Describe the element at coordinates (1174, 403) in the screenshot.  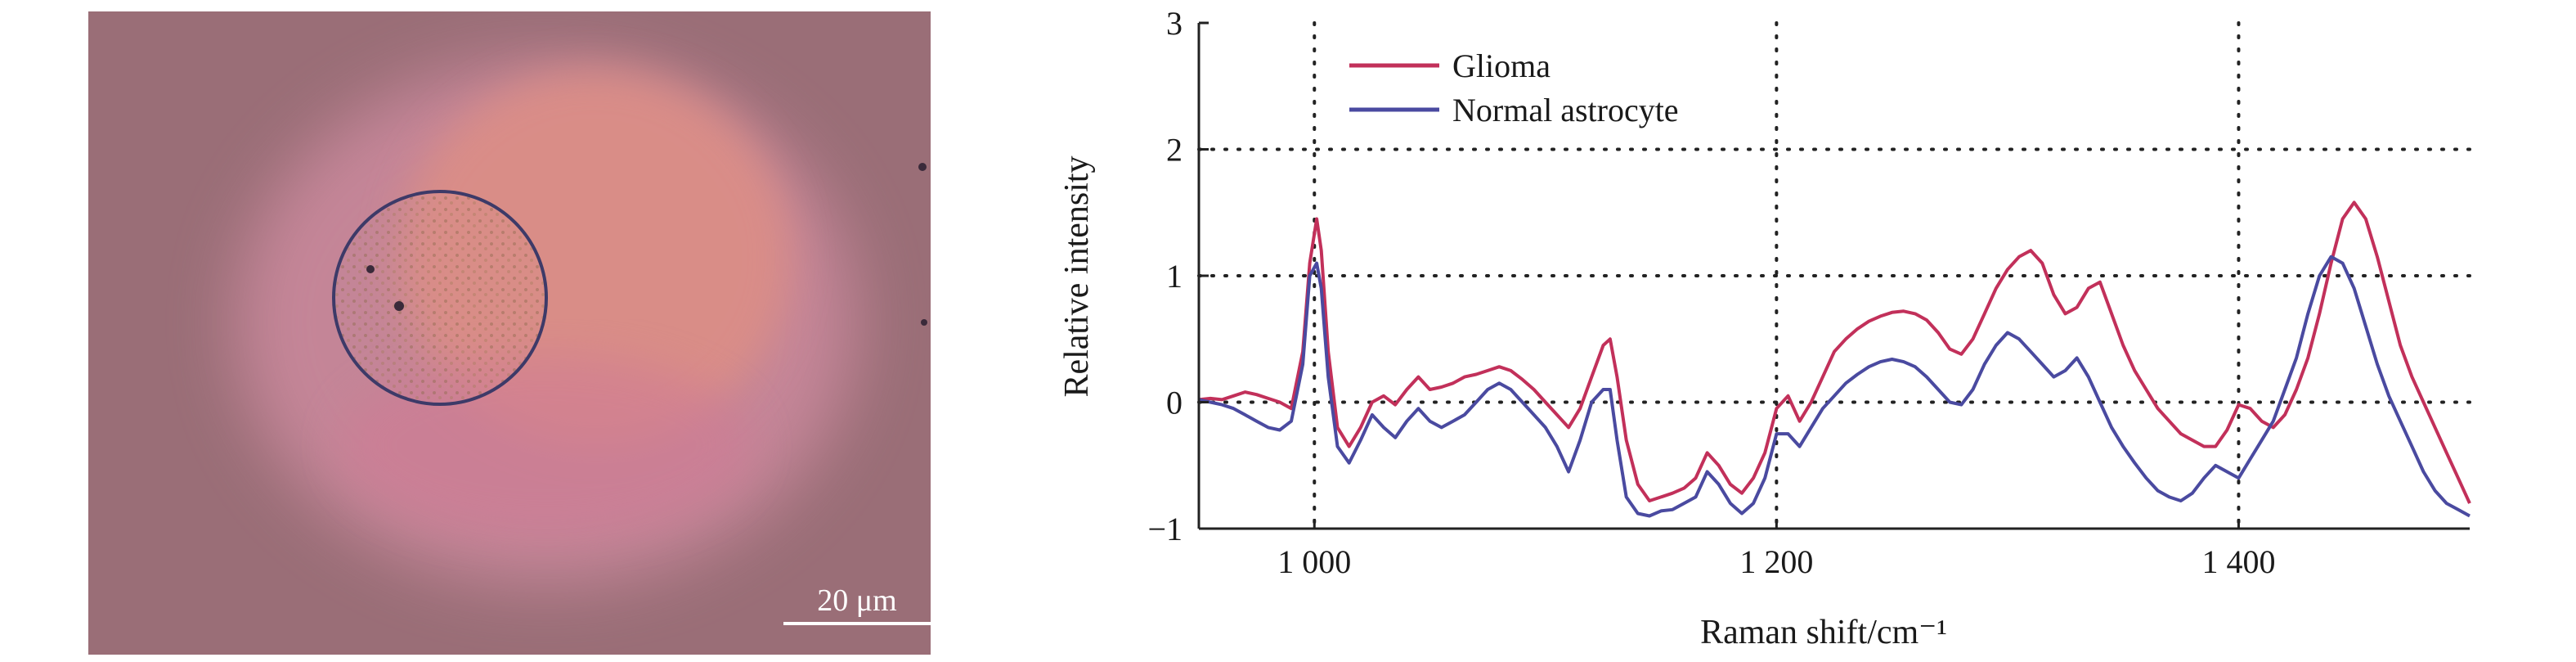
I see `y-tick-label: 0` at that location.